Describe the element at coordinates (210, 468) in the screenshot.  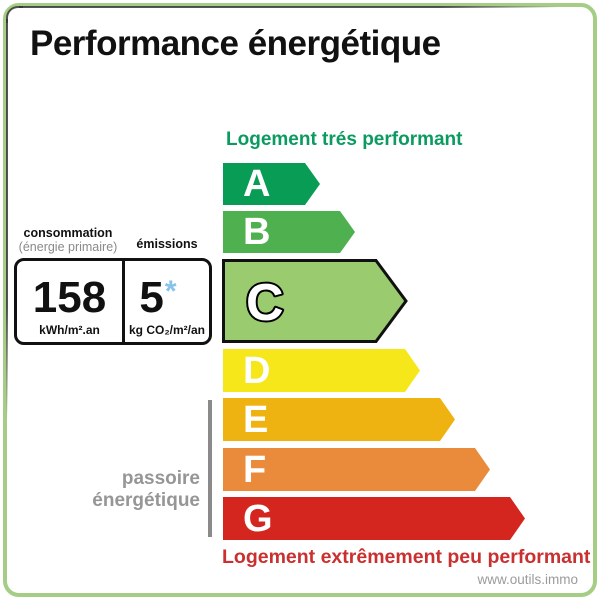
I see `passoire-bracket-line` at that location.